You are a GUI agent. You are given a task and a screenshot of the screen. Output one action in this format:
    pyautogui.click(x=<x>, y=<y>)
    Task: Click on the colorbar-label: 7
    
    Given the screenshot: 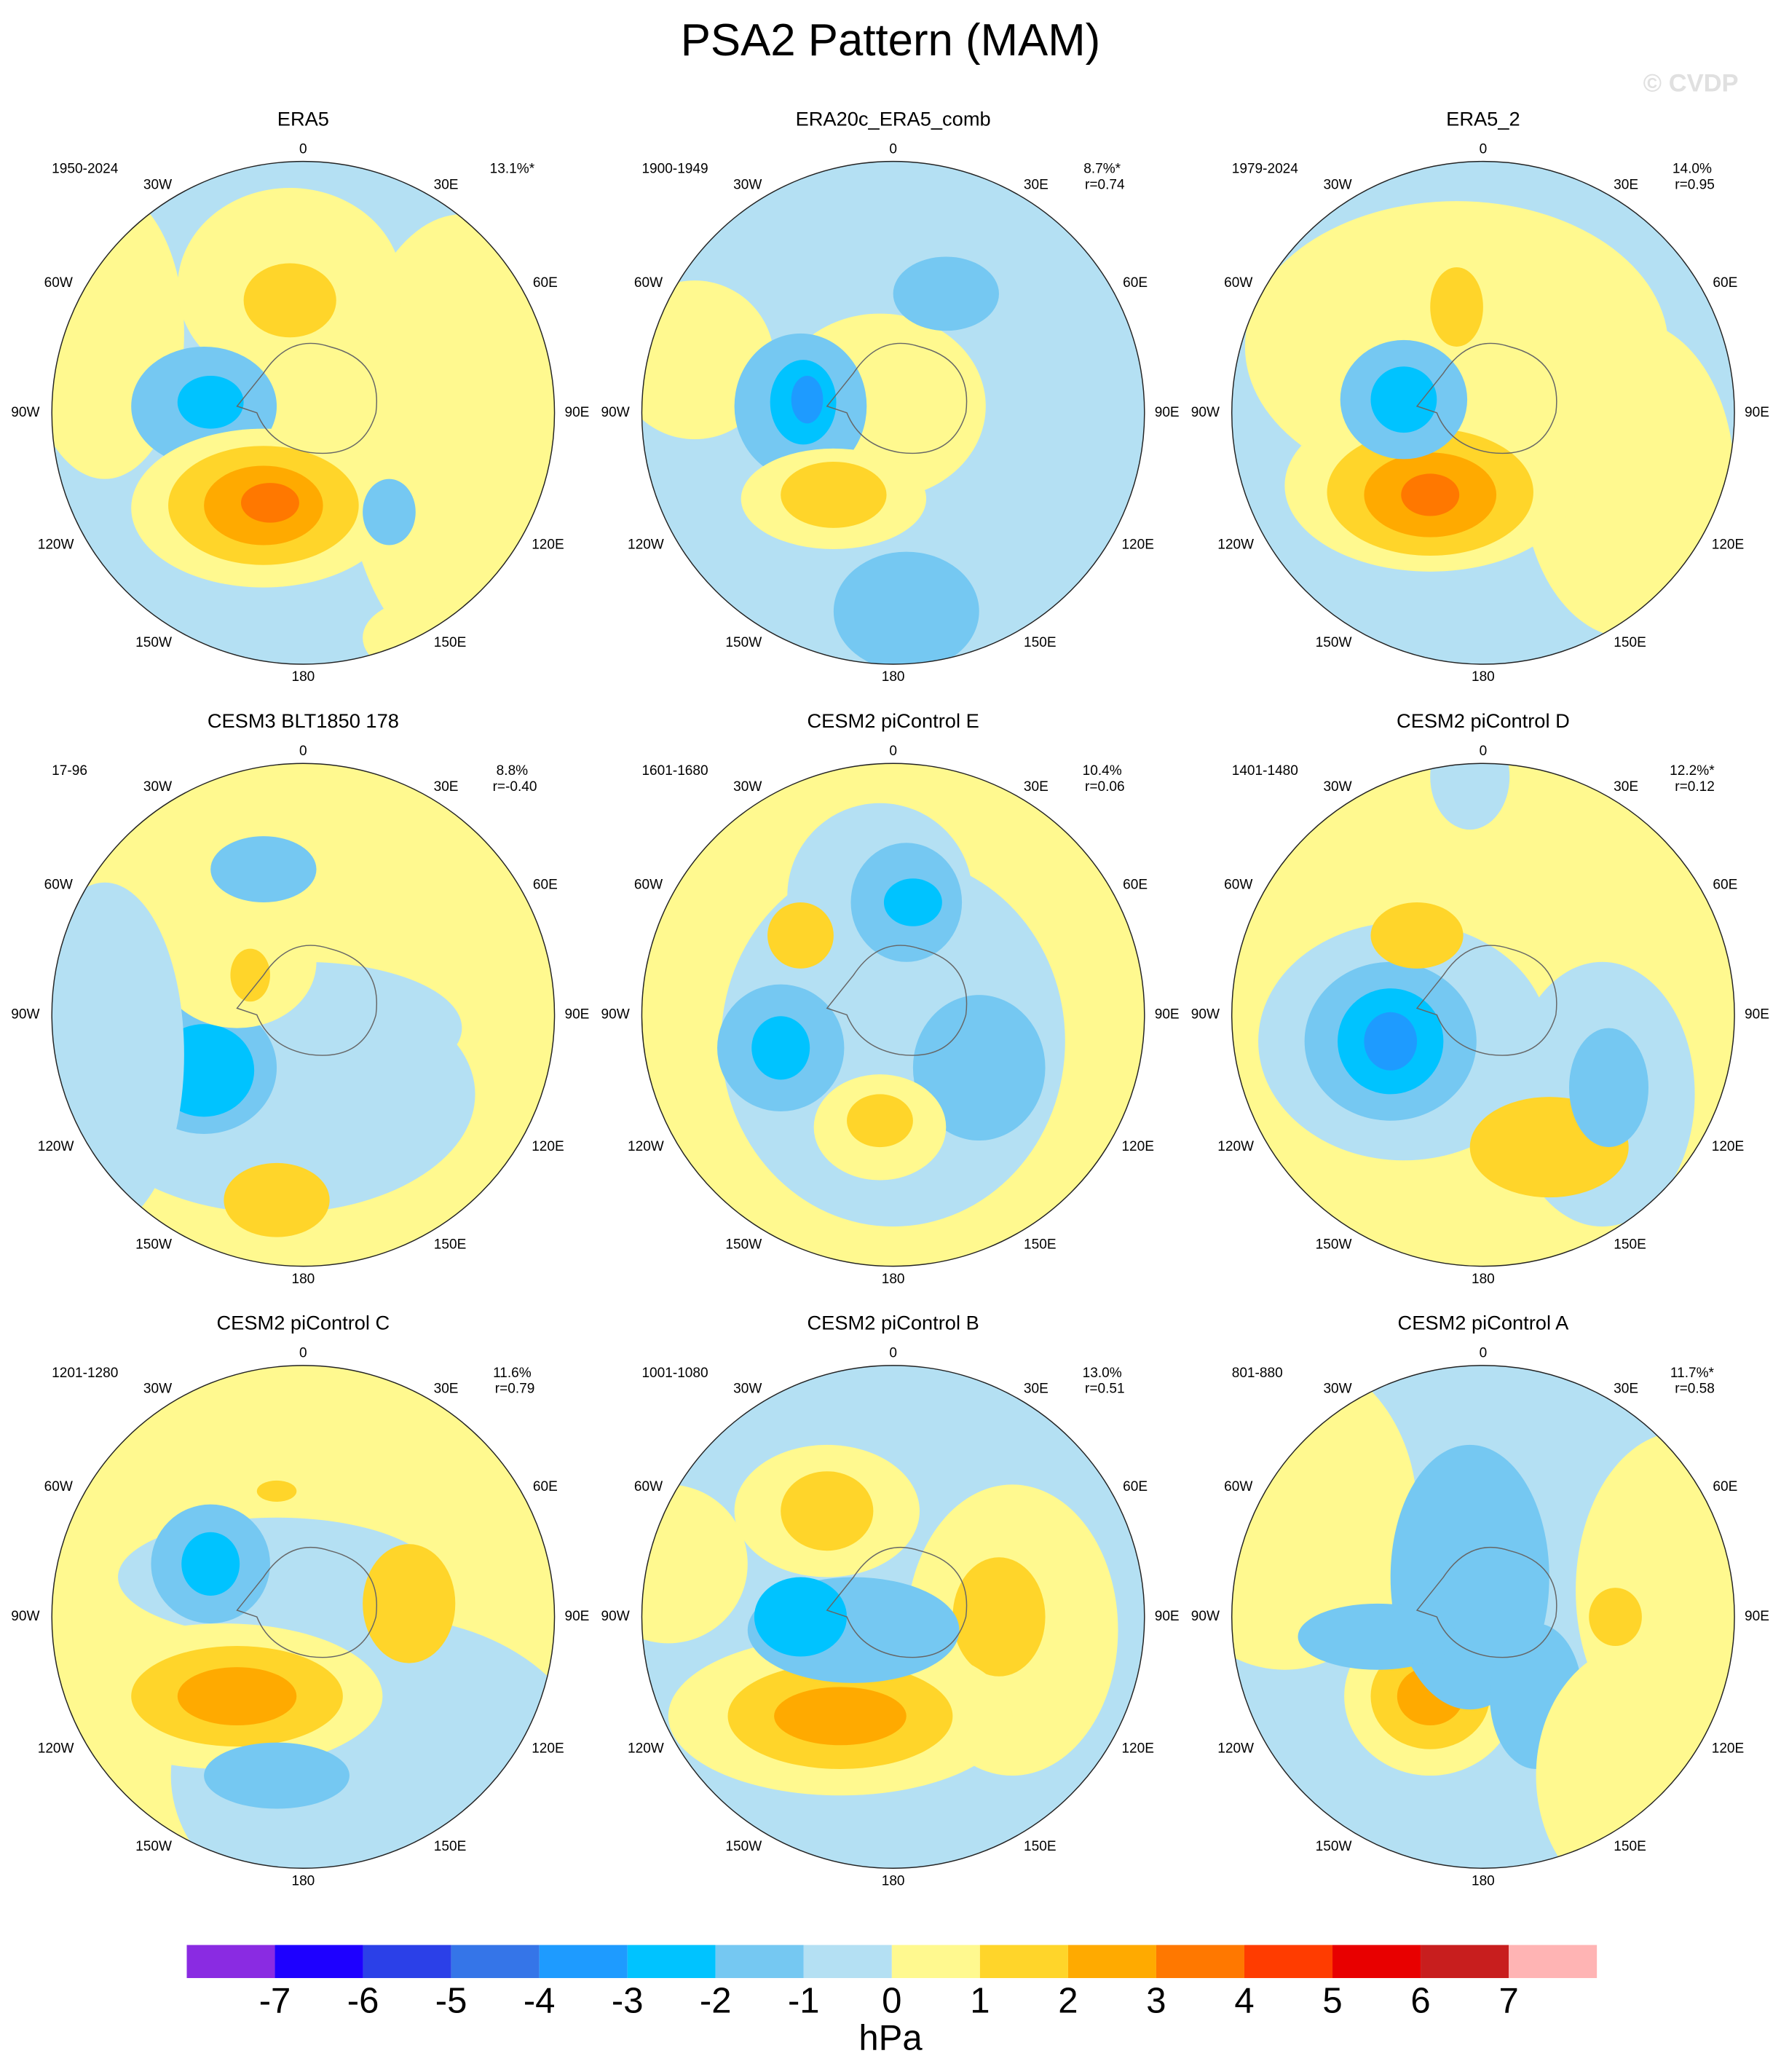 What is the action you would take?
    pyautogui.click(x=1508, y=2000)
    